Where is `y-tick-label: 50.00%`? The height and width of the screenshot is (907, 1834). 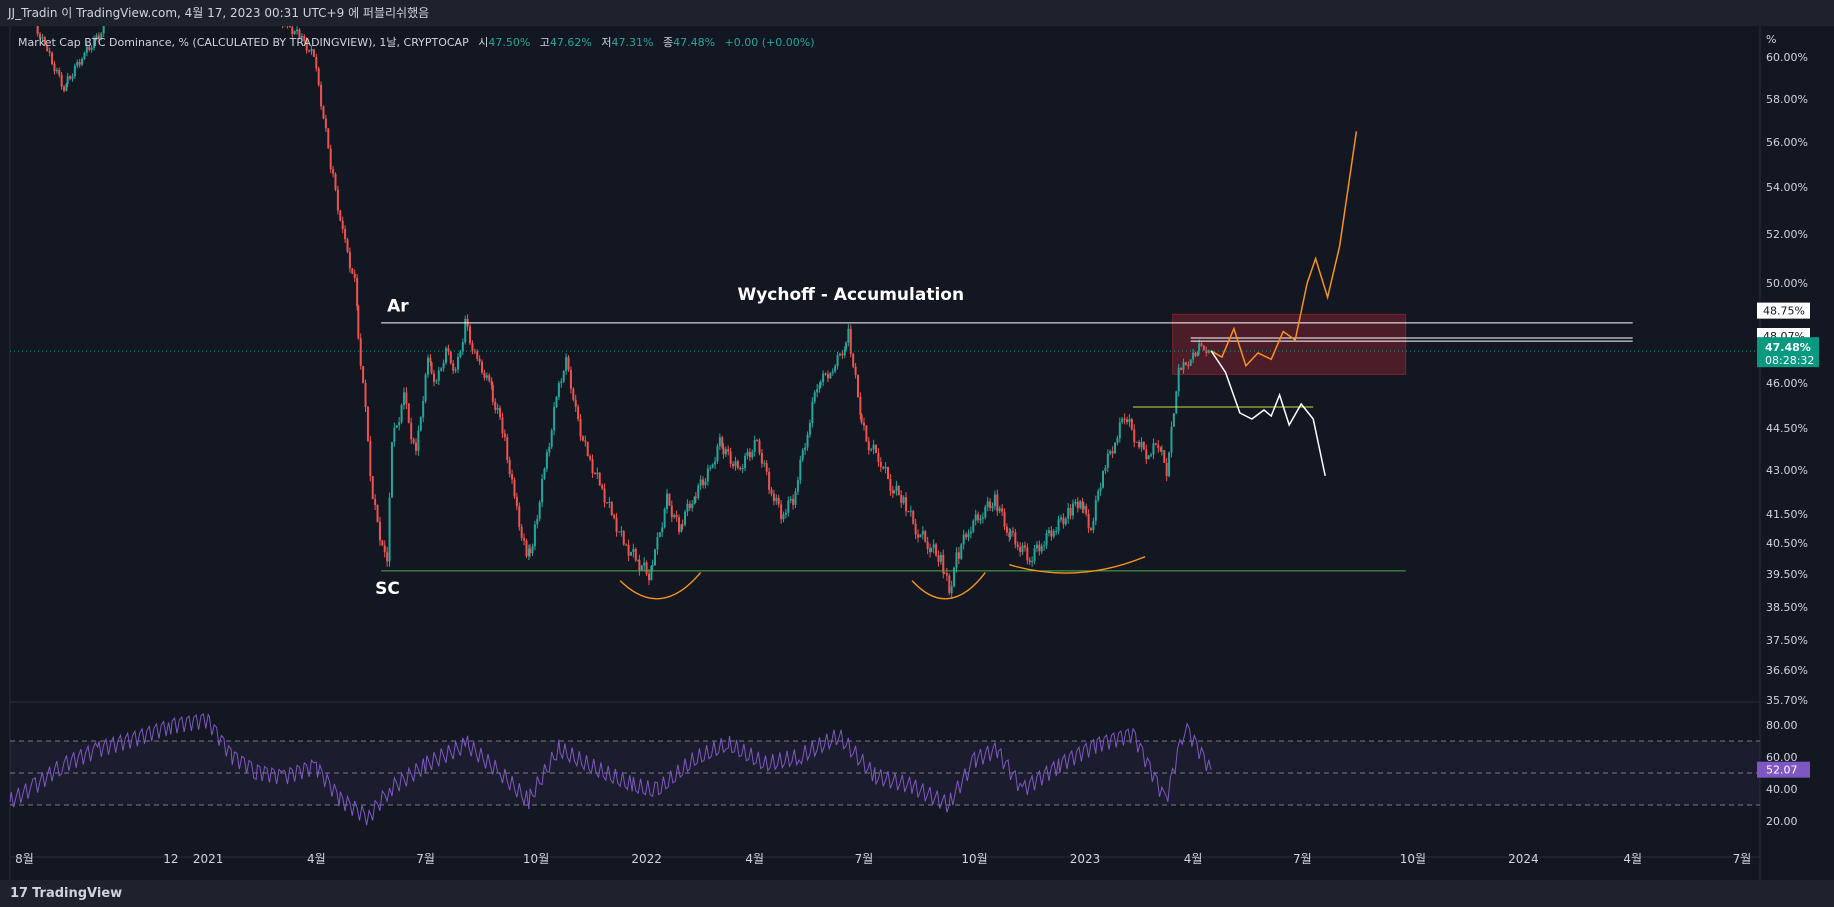 y-tick-label: 50.00% is located at coordinates (1787, 283).